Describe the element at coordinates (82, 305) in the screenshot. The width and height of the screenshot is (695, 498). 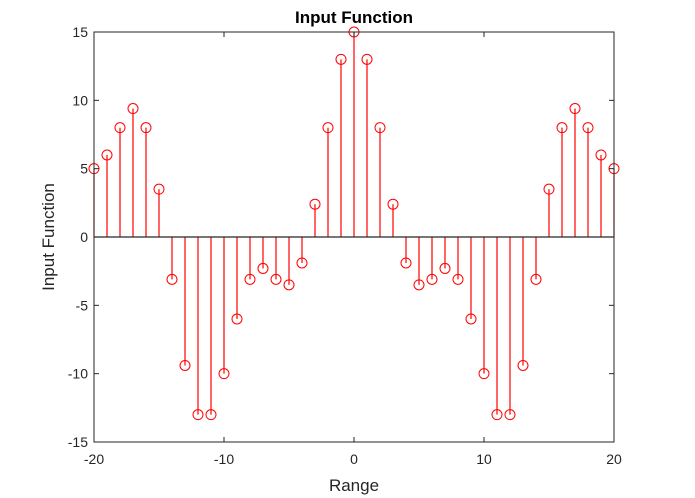
I see `y-tick-label: -5` at that location.